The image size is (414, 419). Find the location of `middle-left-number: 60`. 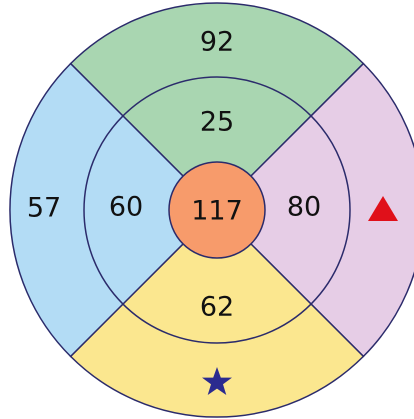

middle-left-number: 60 is located at coordinates (126, 207).